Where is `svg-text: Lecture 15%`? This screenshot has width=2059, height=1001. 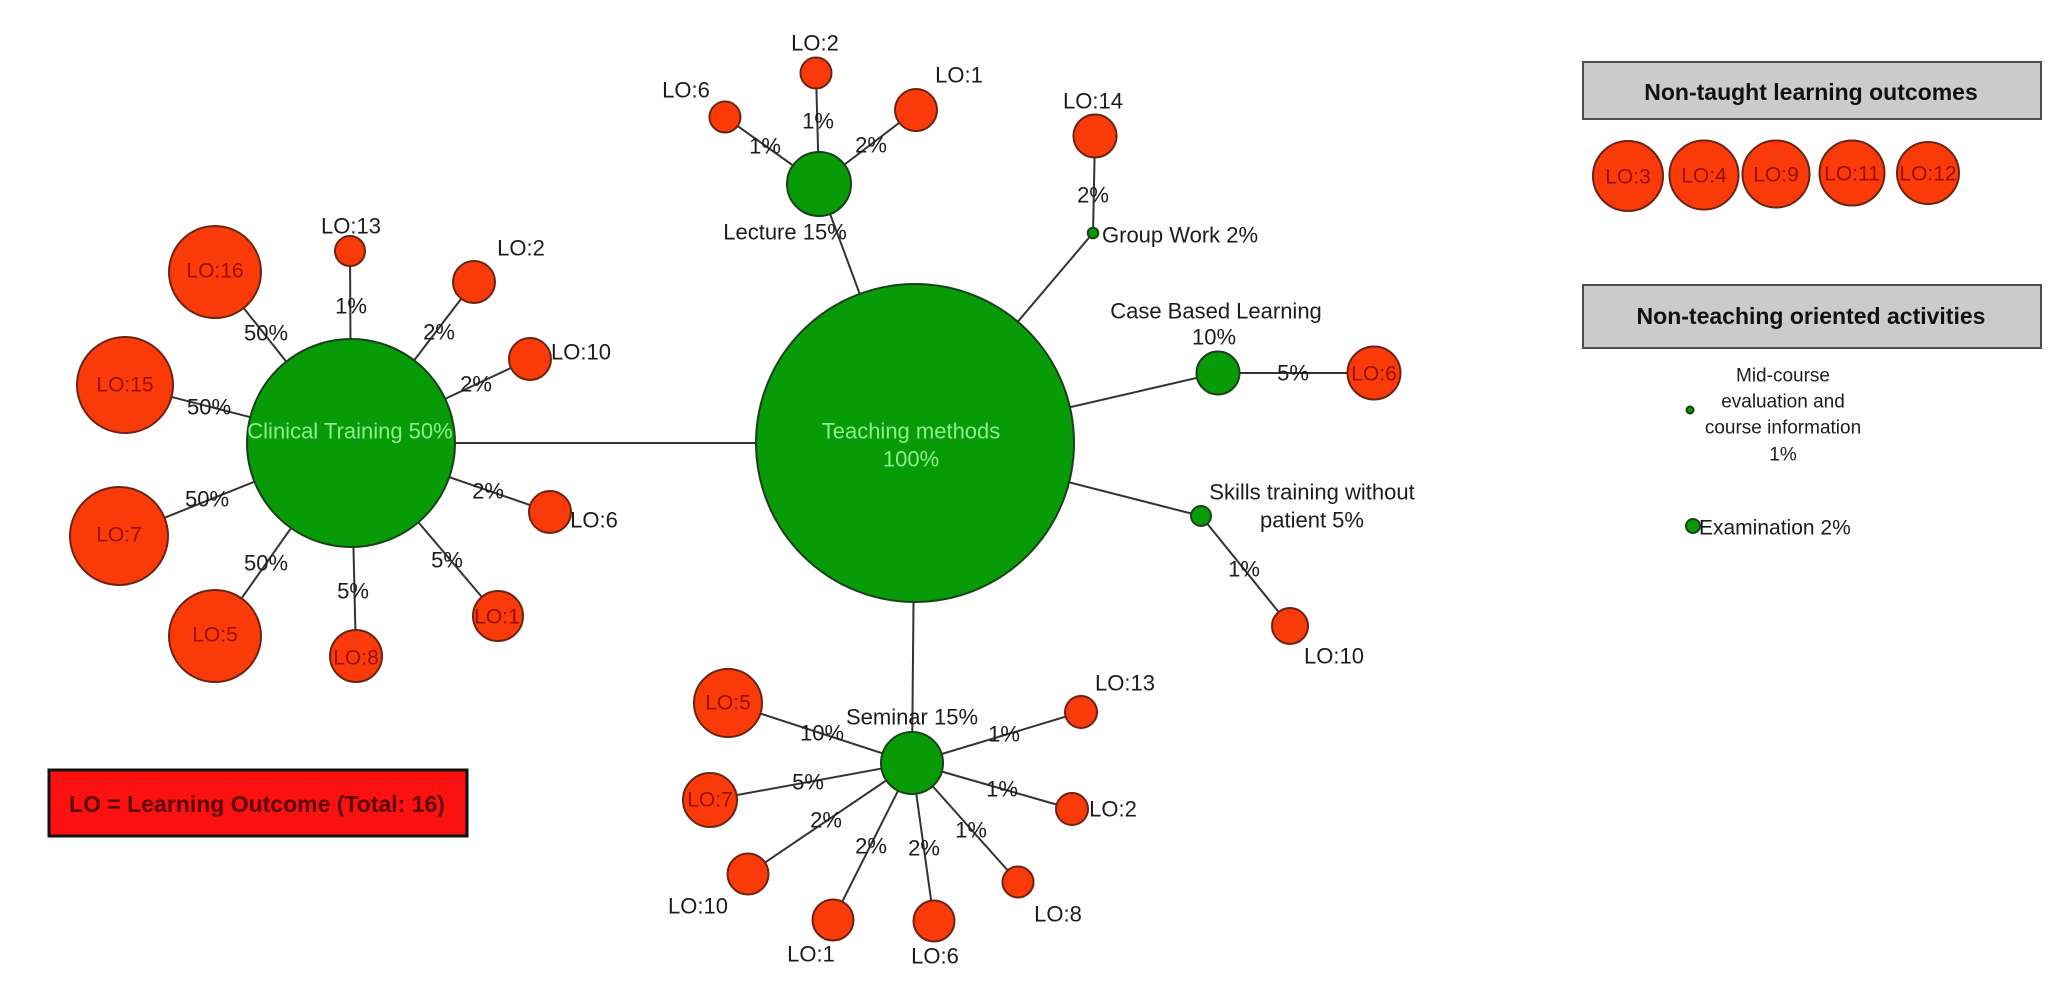 svg-text: Lecture 15% is located at coordinates (785, 232).